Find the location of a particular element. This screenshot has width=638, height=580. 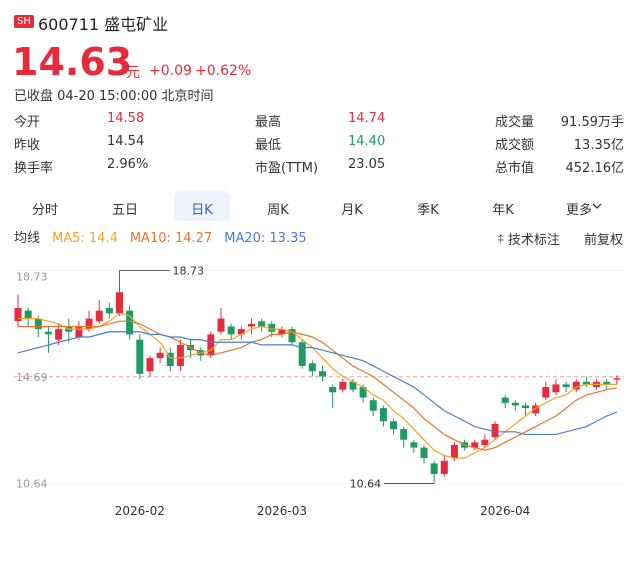

max-label: 18.73 is located at coordinates (189, 270).